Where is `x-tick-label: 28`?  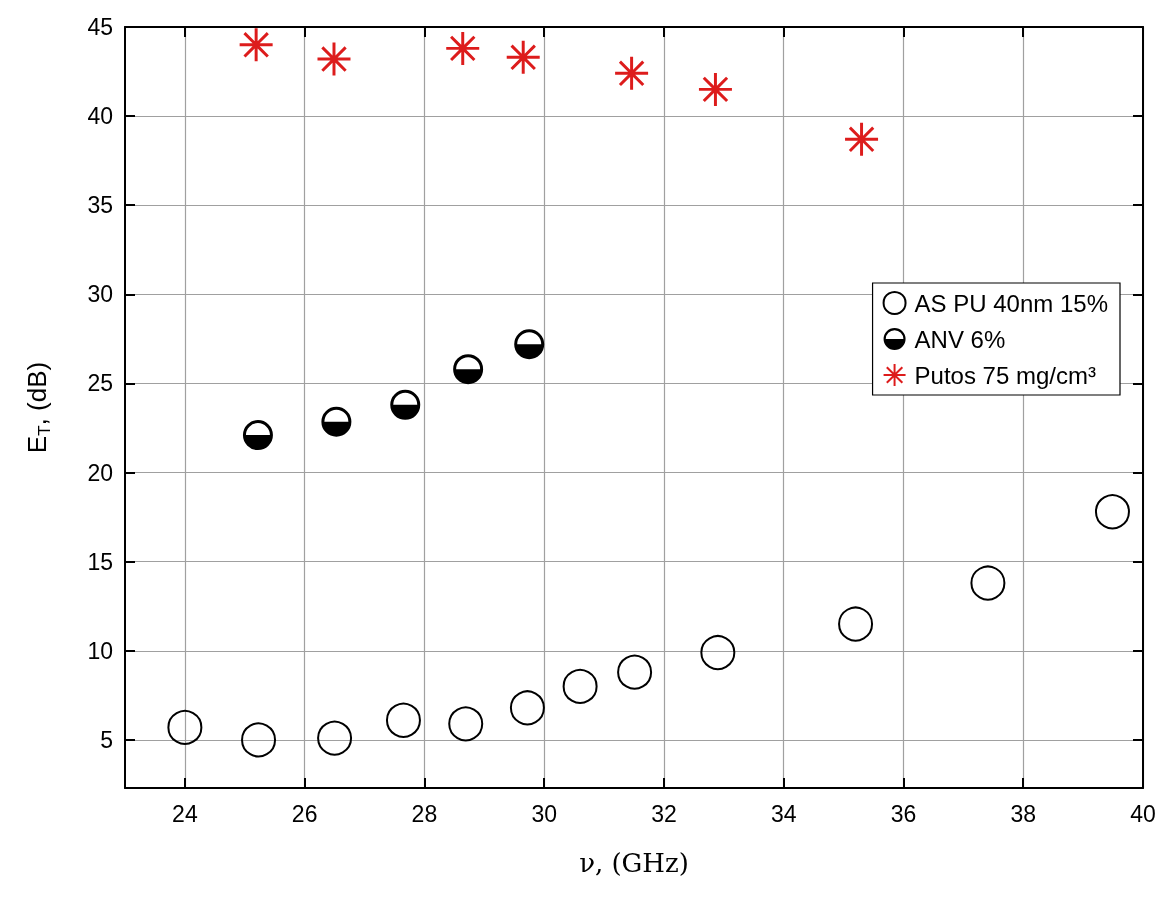
x-tick-label: 28 is located at coordinates (424, 813).